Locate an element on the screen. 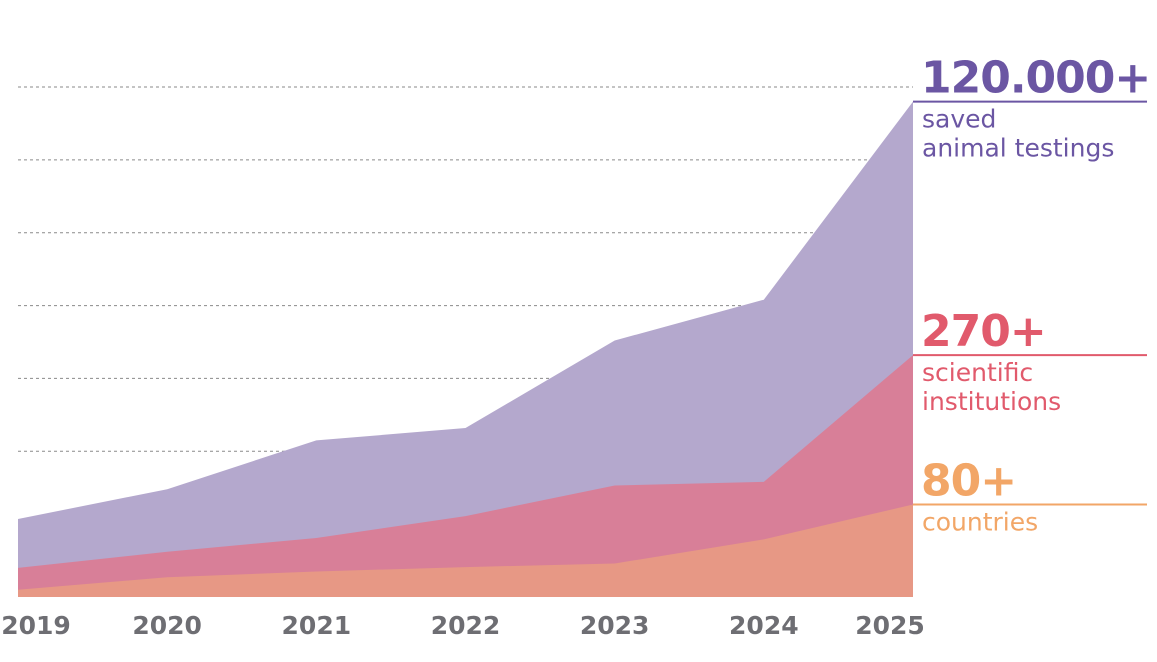  callout-value: 270+ is located at coordinates (983, 331).